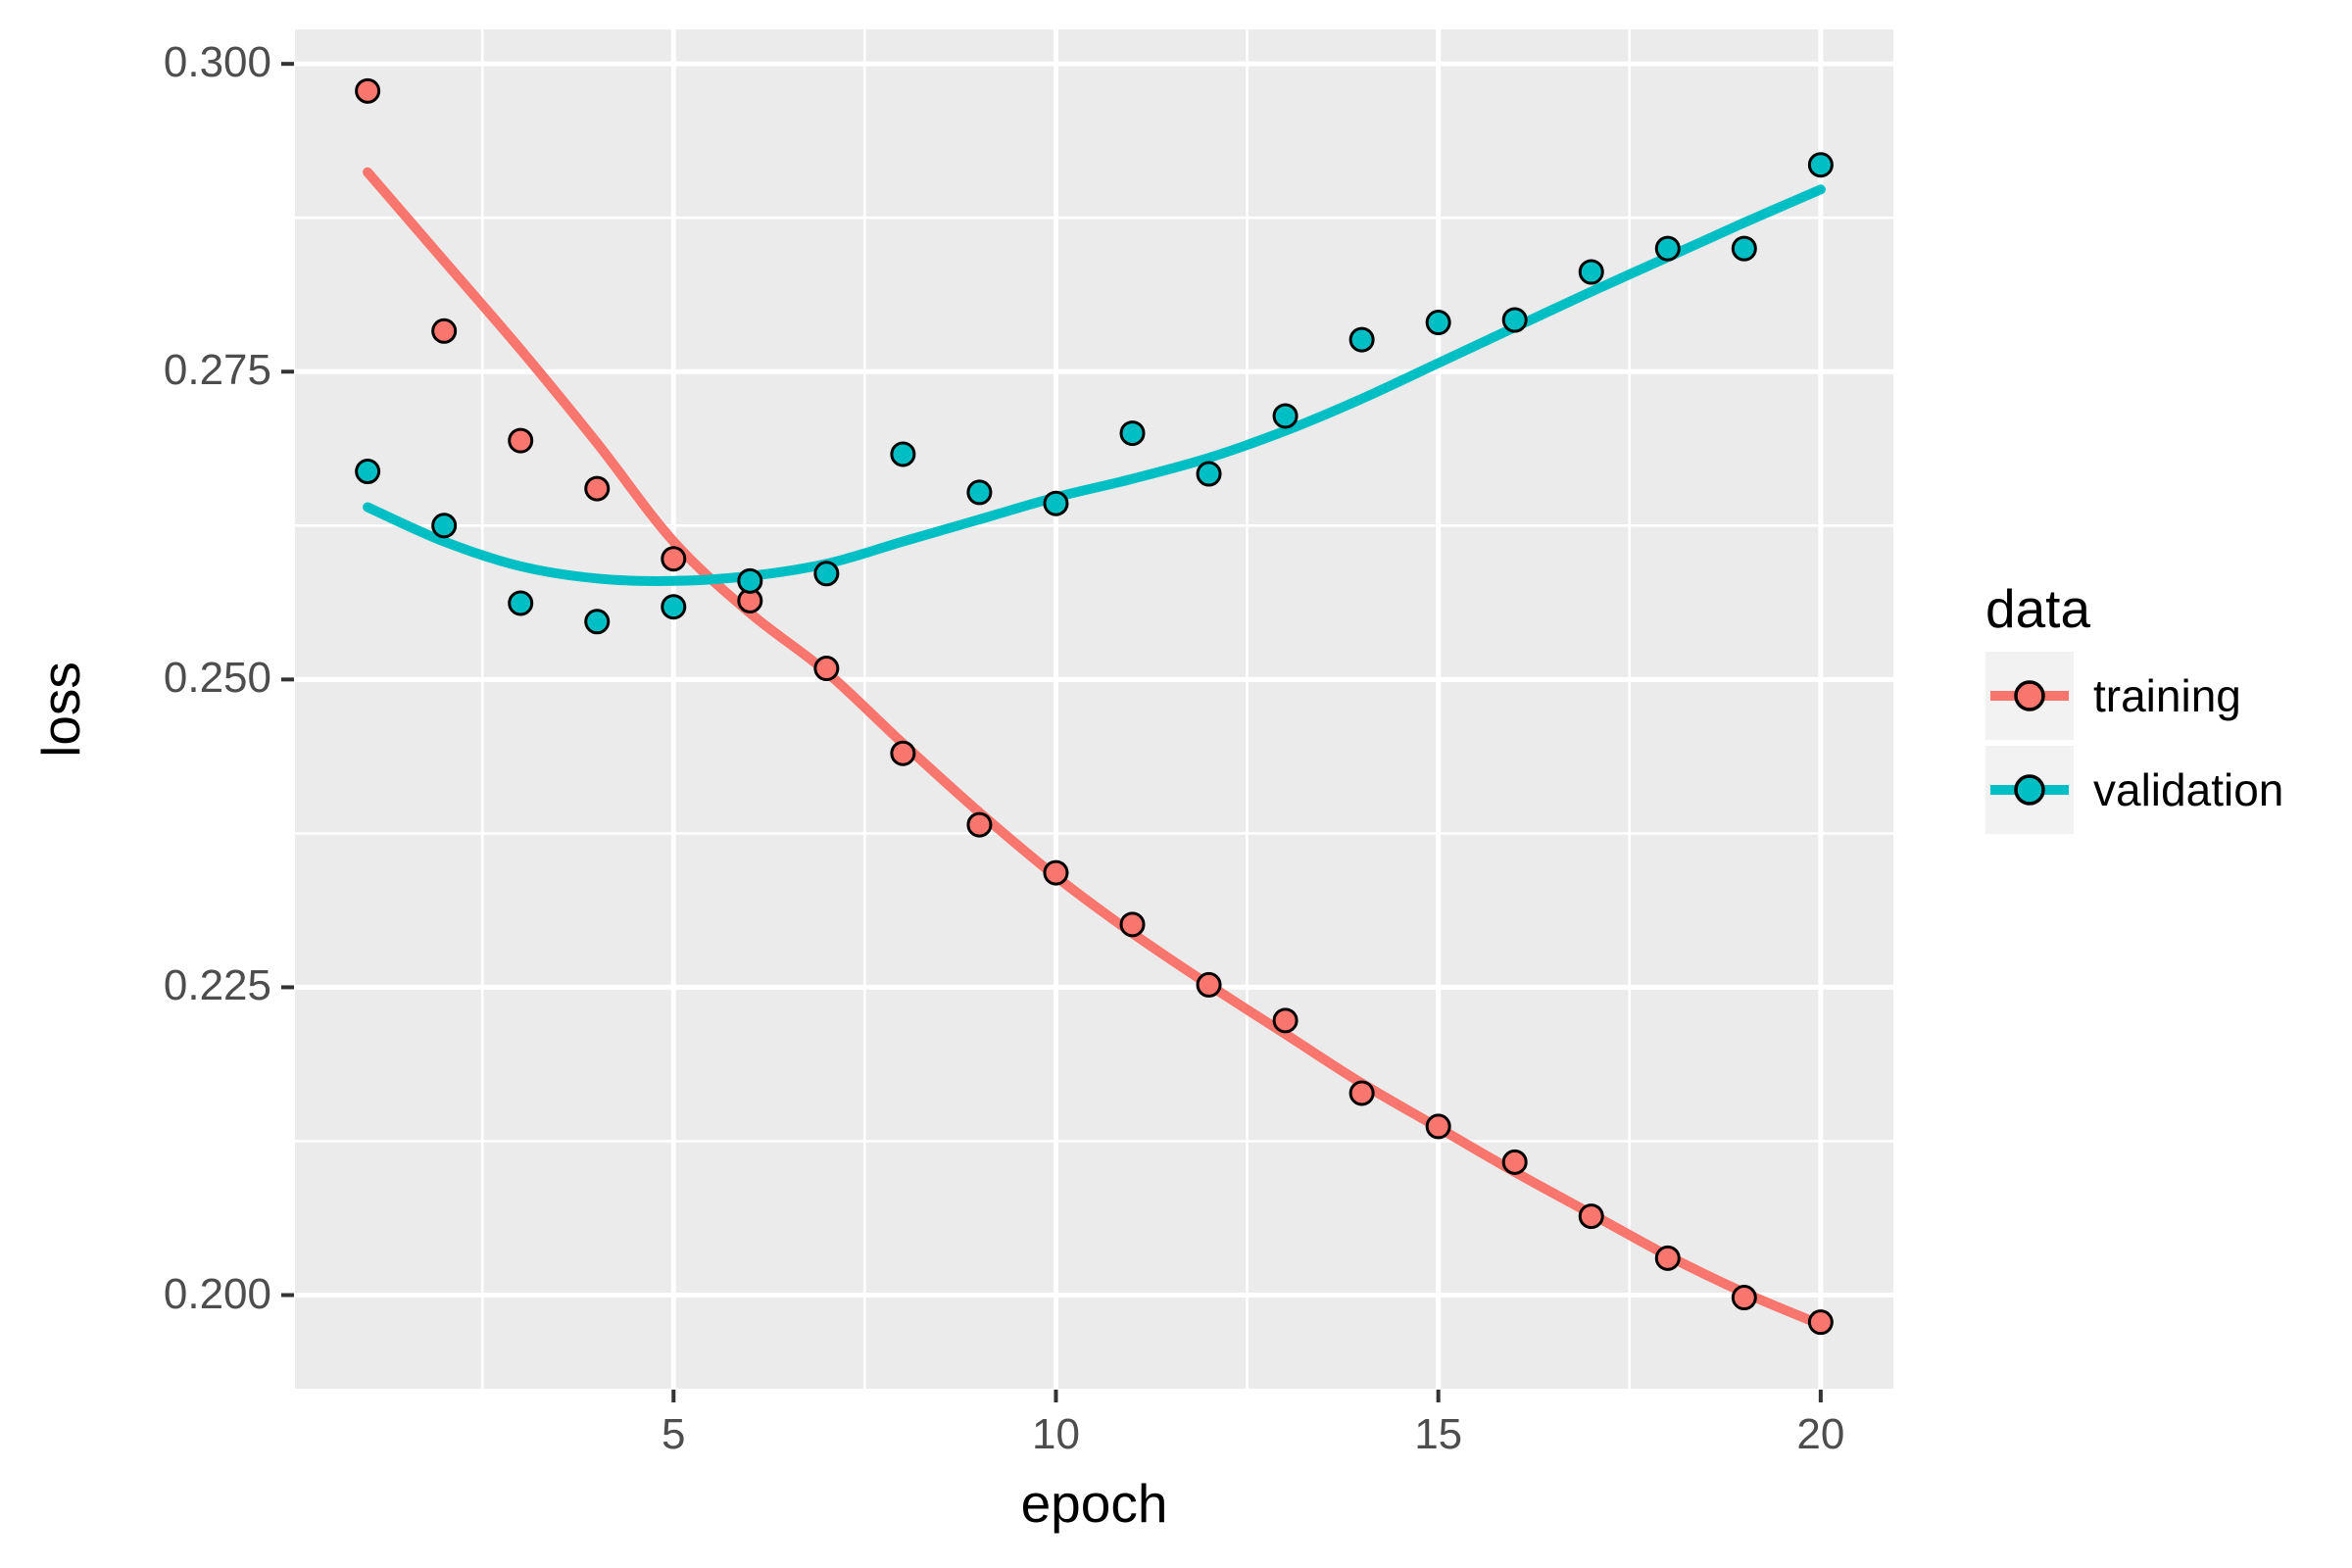 Image resolution: width=2352 pixels, height=1568 pixels. I want to click on legend-label-validation: validation, so click(2188, 789).